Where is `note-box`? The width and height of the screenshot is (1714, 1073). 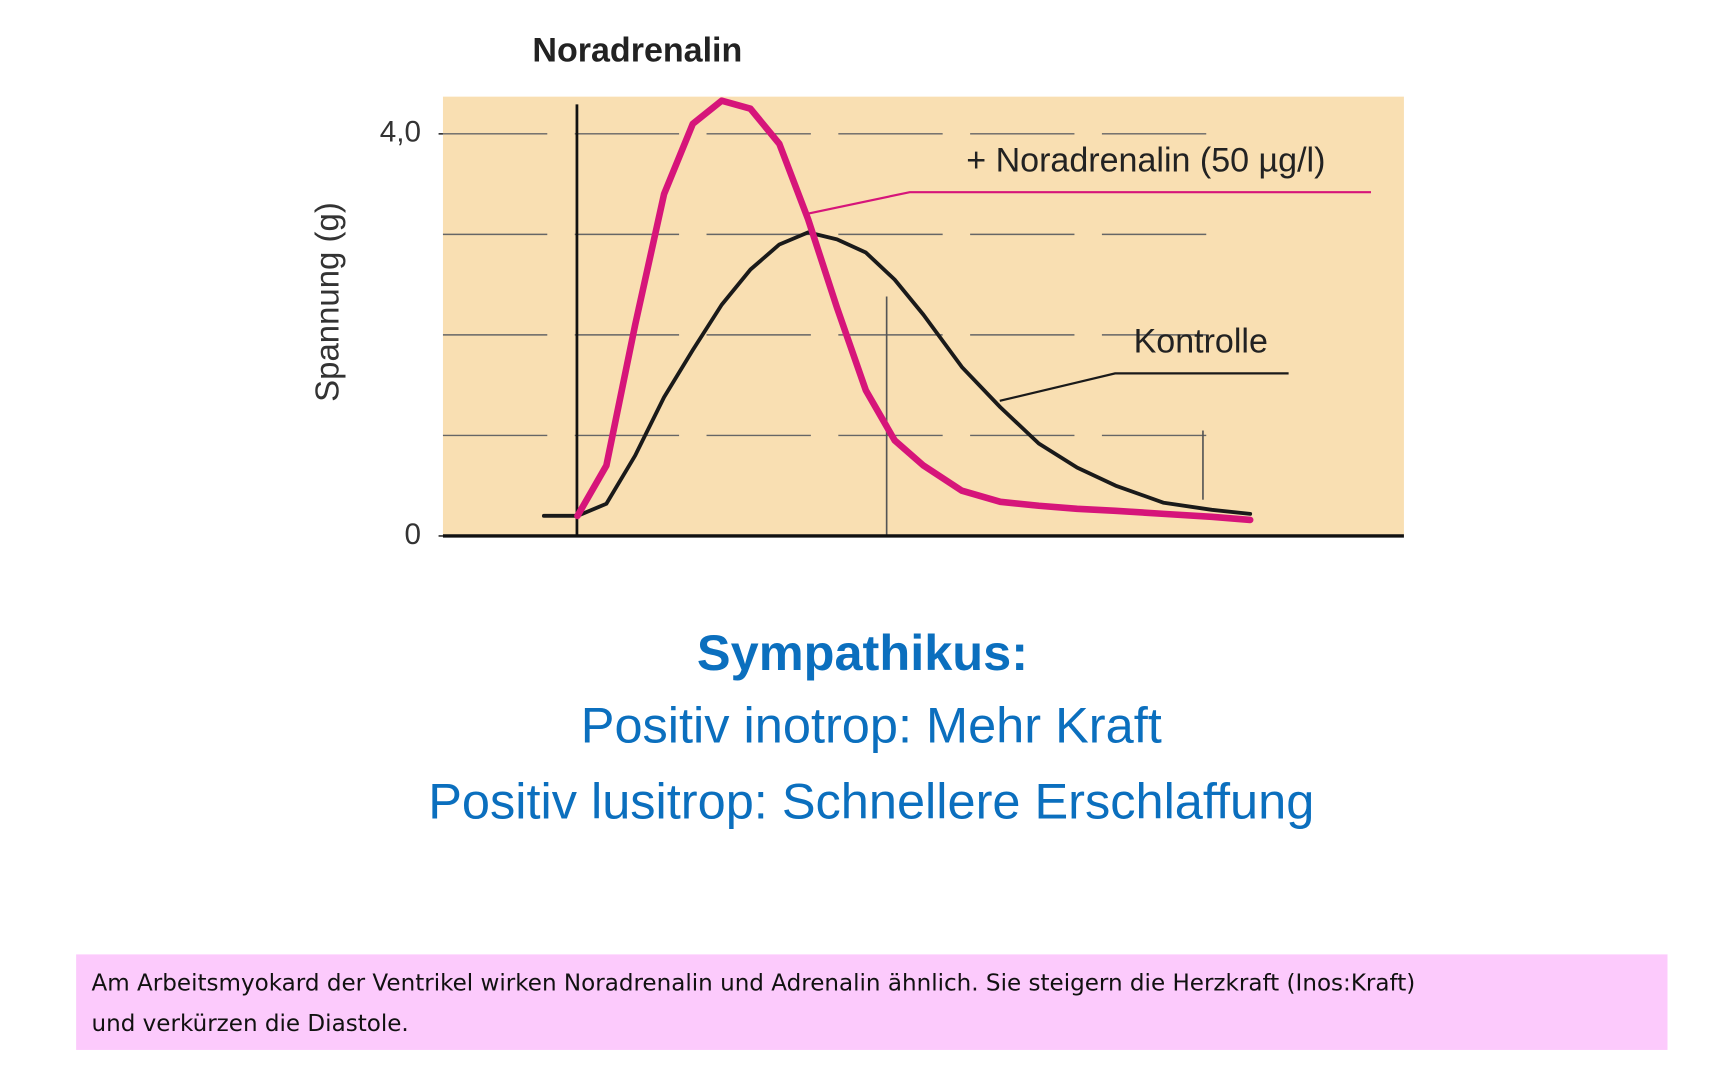
note-box is located at coordinates (872, 1002).